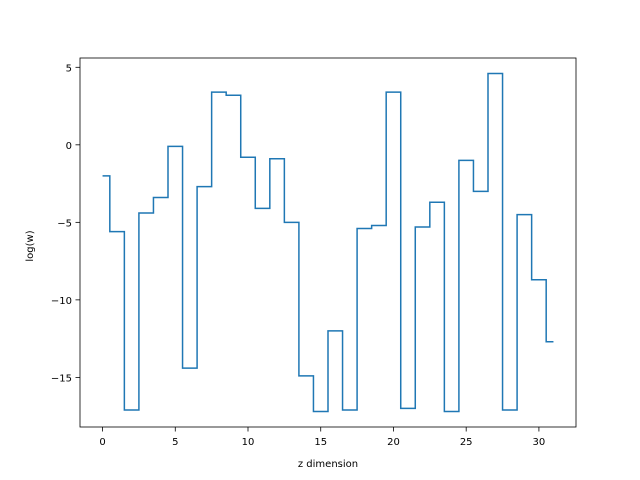 The width and height of the screenshot is (640, 480). I want to click on x-axis-label: z dimension, so click(328, 464).